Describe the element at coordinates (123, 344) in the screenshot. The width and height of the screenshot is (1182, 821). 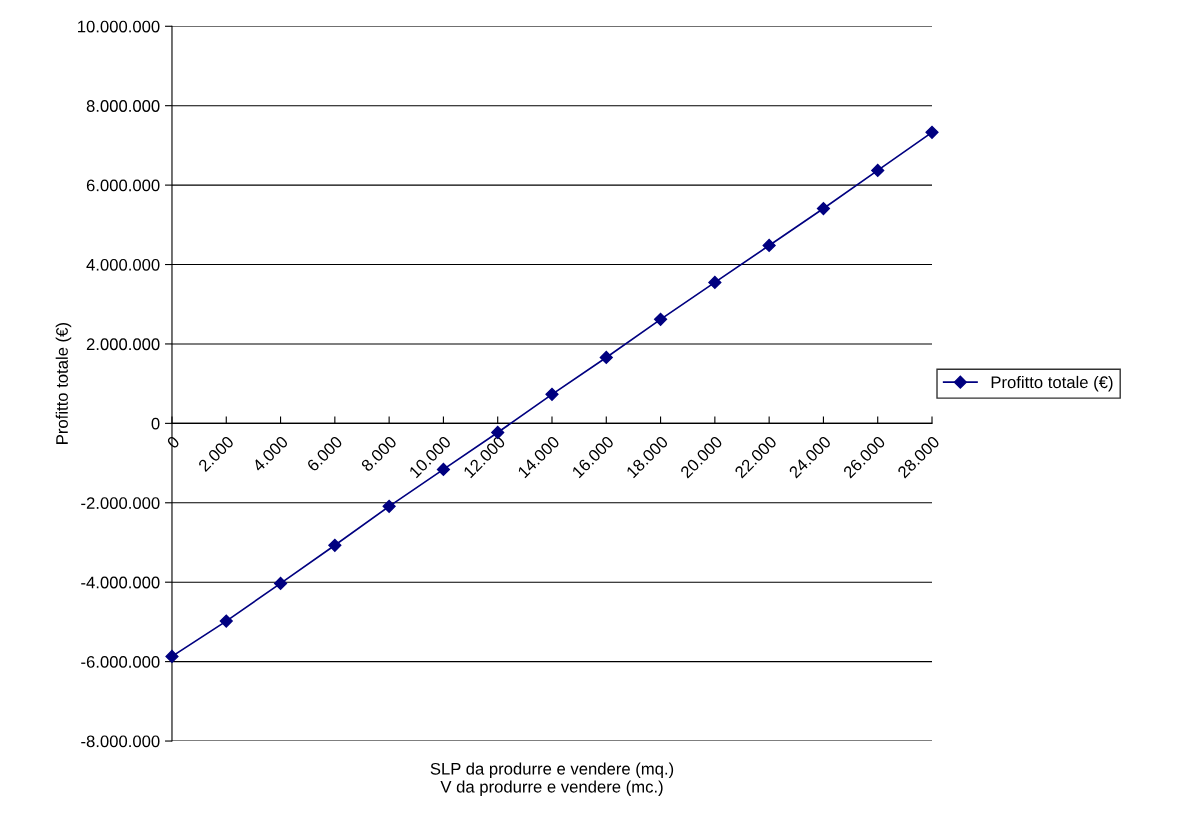
I see `y-tick-label: 2.000.000` at that location.